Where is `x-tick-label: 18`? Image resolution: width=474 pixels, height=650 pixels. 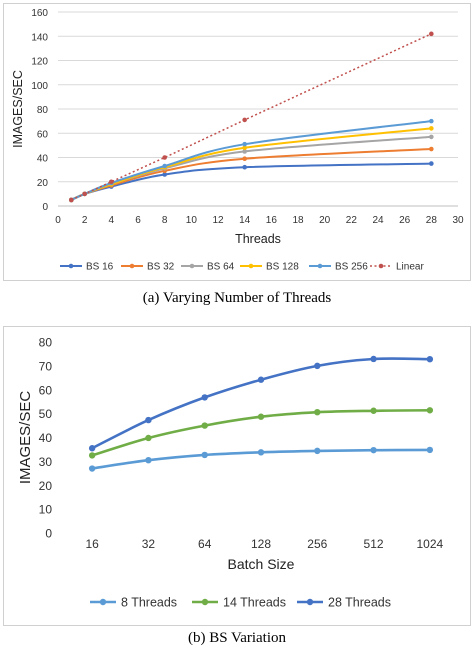 x-tick-label: 18 is located at coordinates (298, 220).